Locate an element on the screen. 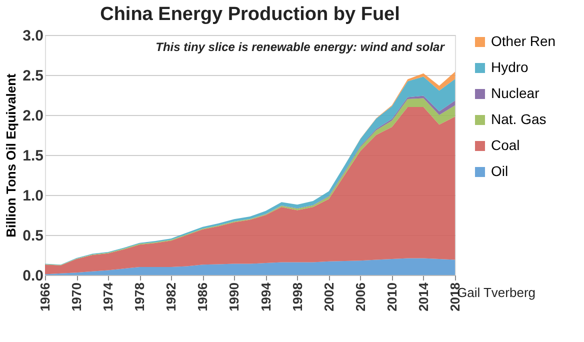 This screenshot has width=584, height=342. y-tick-label: 2.0 is located at coordinates (33, 116).